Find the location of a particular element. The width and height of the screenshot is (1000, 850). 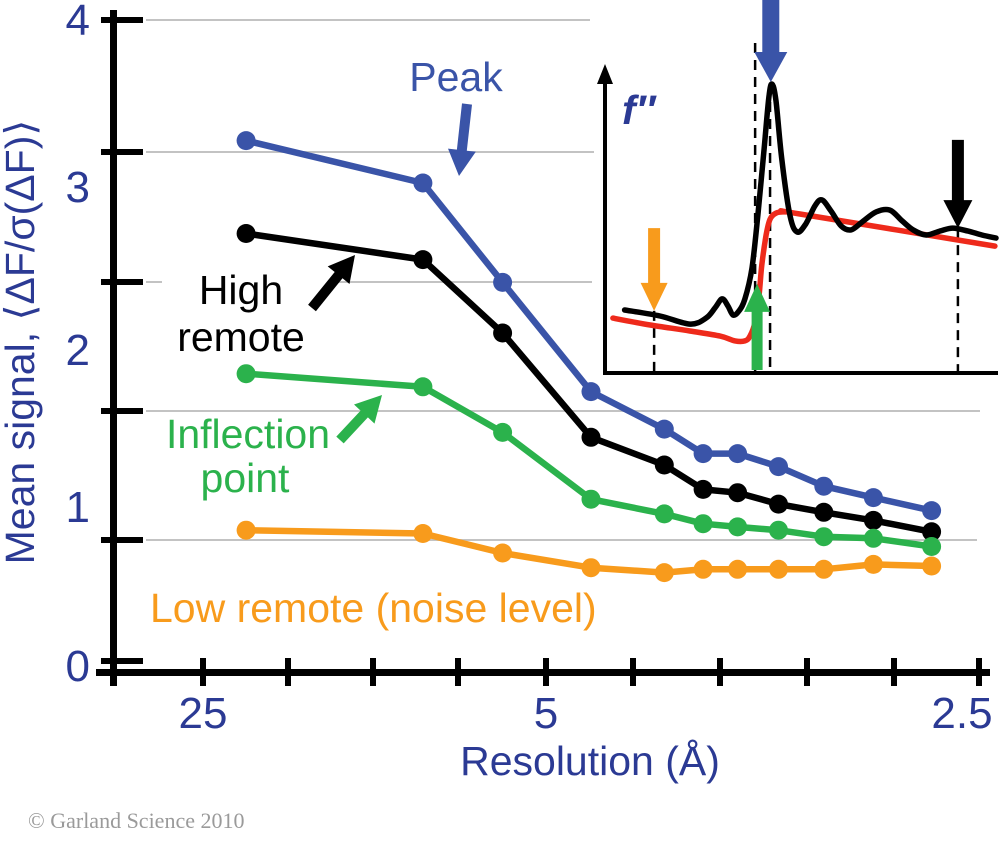

inset-curve-layer is located at coordinates (804, 213).